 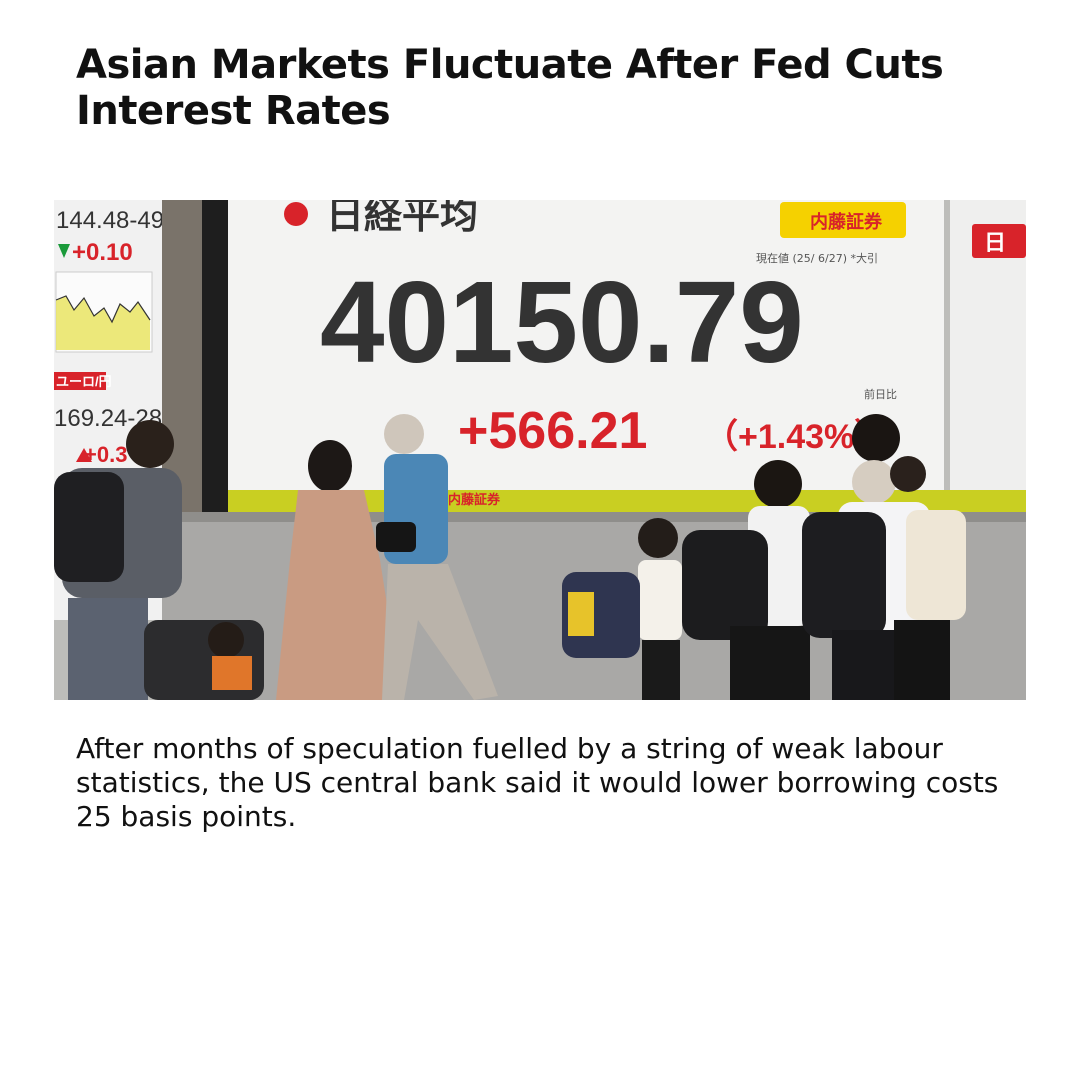 I want to click on down-arrow-icon, so click(x=64, y=251).